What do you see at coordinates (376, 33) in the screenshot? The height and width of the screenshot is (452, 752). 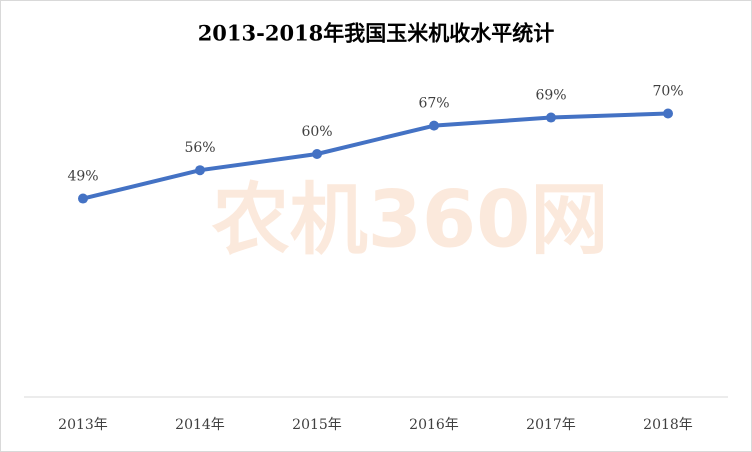 I see `chart-title: 2013-2018年我国玉米机收水平统计` at bounding box center [376, 33].